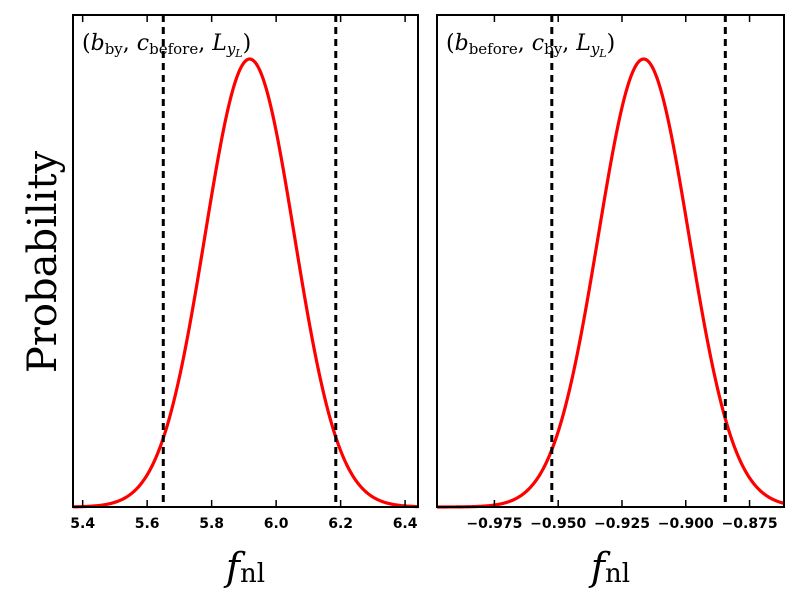  I want to click on x-tick-label: 6.0, so click(276, 524).